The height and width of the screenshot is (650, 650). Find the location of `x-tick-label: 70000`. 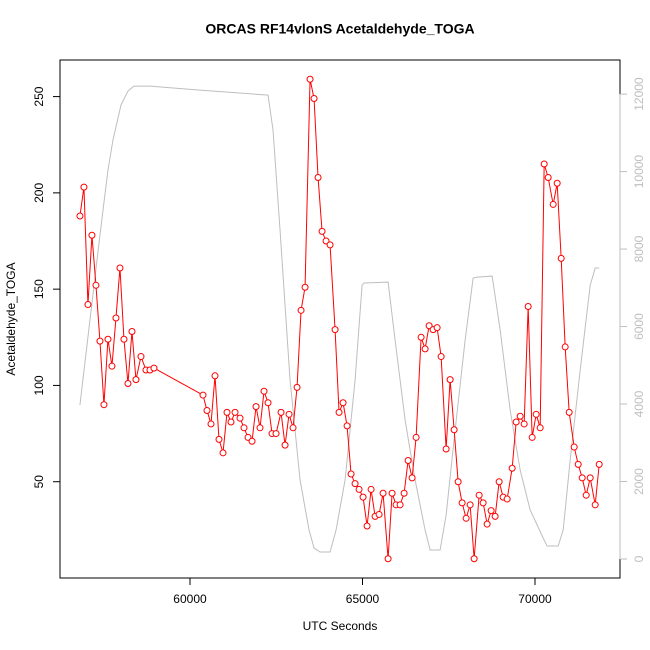

x-tick-label: 70000 is located at coordinates (535, 599).